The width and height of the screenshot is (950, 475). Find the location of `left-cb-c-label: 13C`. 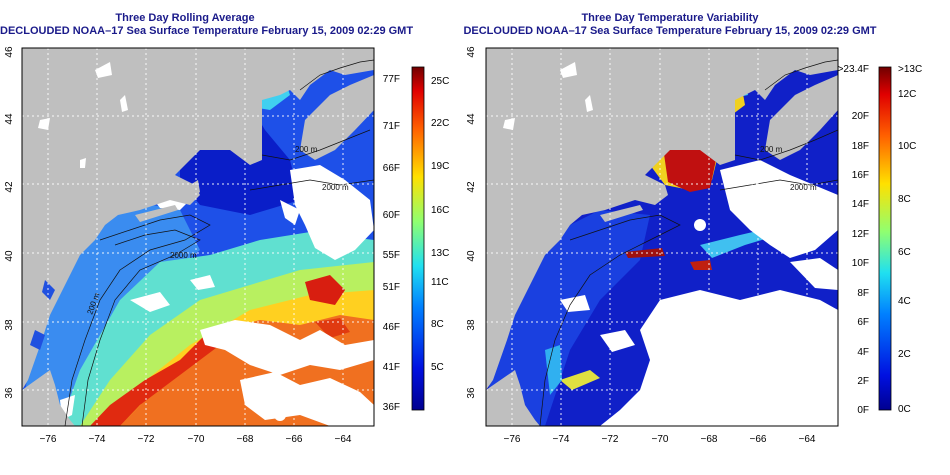

left-cb-c-label: 13C is located at coordinates (440, 253).